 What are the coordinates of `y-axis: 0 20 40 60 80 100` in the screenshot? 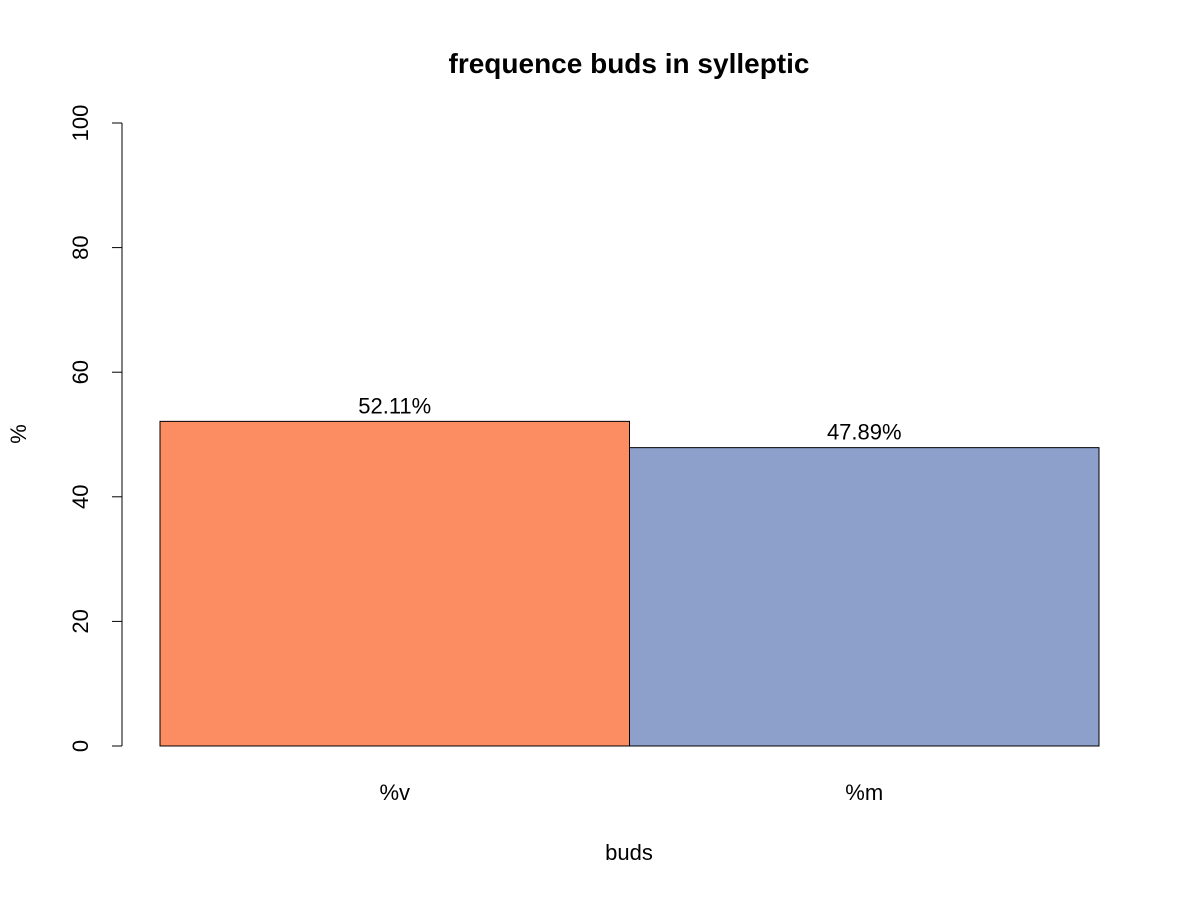 It's located at (95, 428).